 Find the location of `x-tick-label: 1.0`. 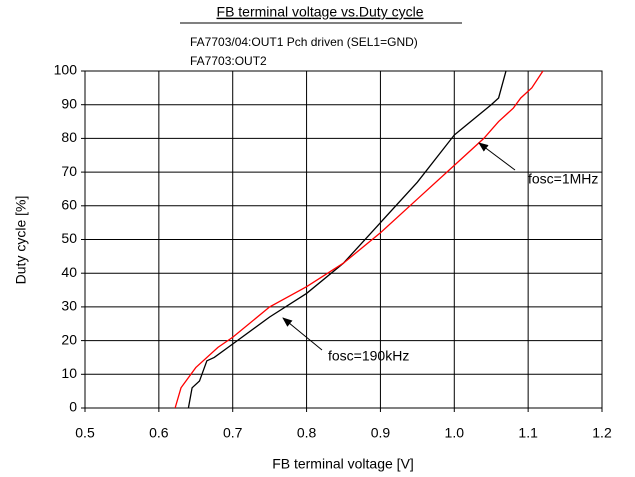

x-tick-label: 1.0 is located at coordinates (455, 433).